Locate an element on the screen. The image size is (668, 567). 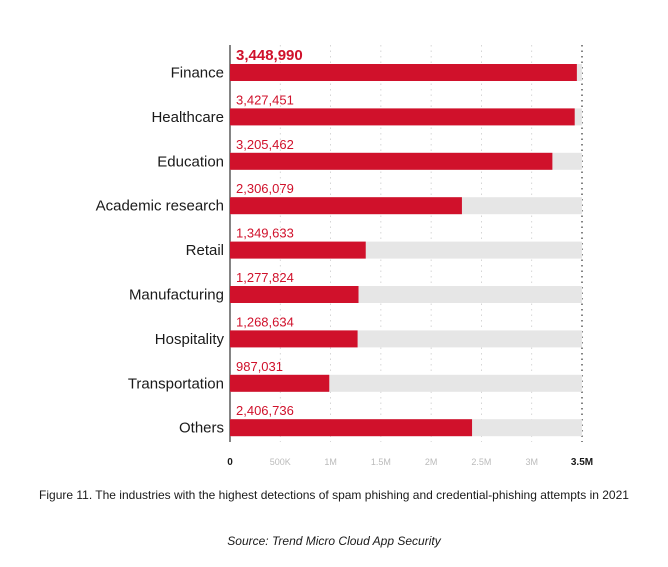
category-label-2: Education is located at coordinates (190, 161).